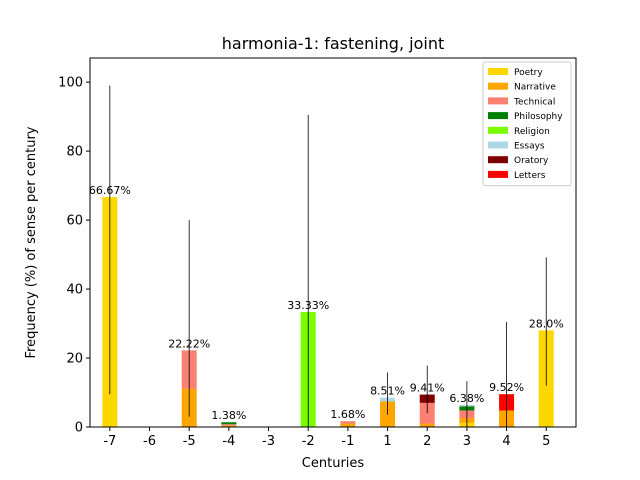  What do you see at coordinates (228, 441) in the screenshot?
I see `x-tick-label: -4` at bounding box center [228, 441].